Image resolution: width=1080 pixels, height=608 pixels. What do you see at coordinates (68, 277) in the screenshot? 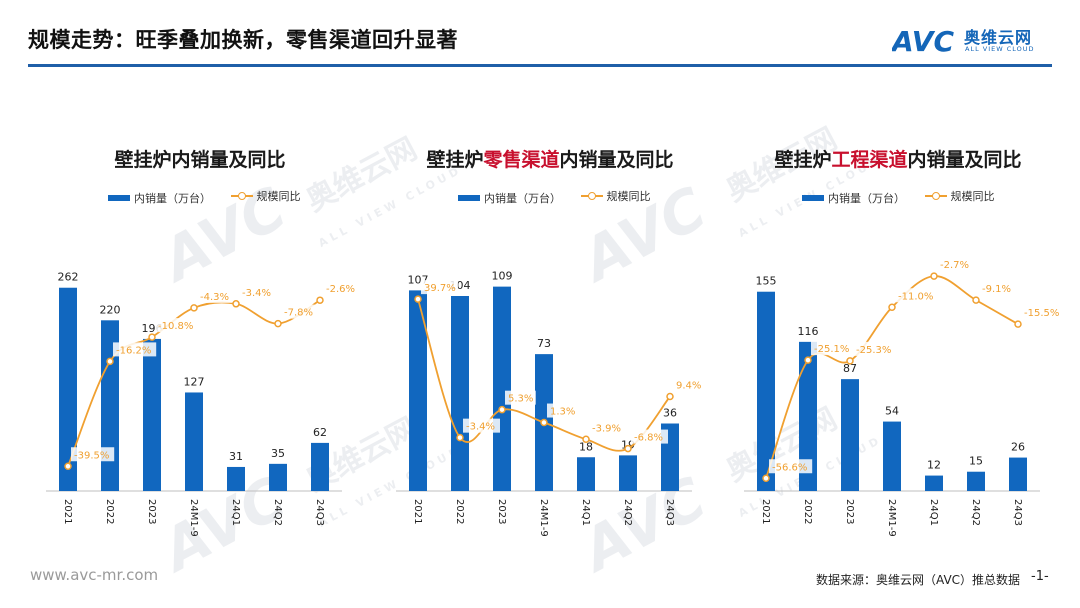
I see `bar-value-label: 262` at bounding box center [68, 277].